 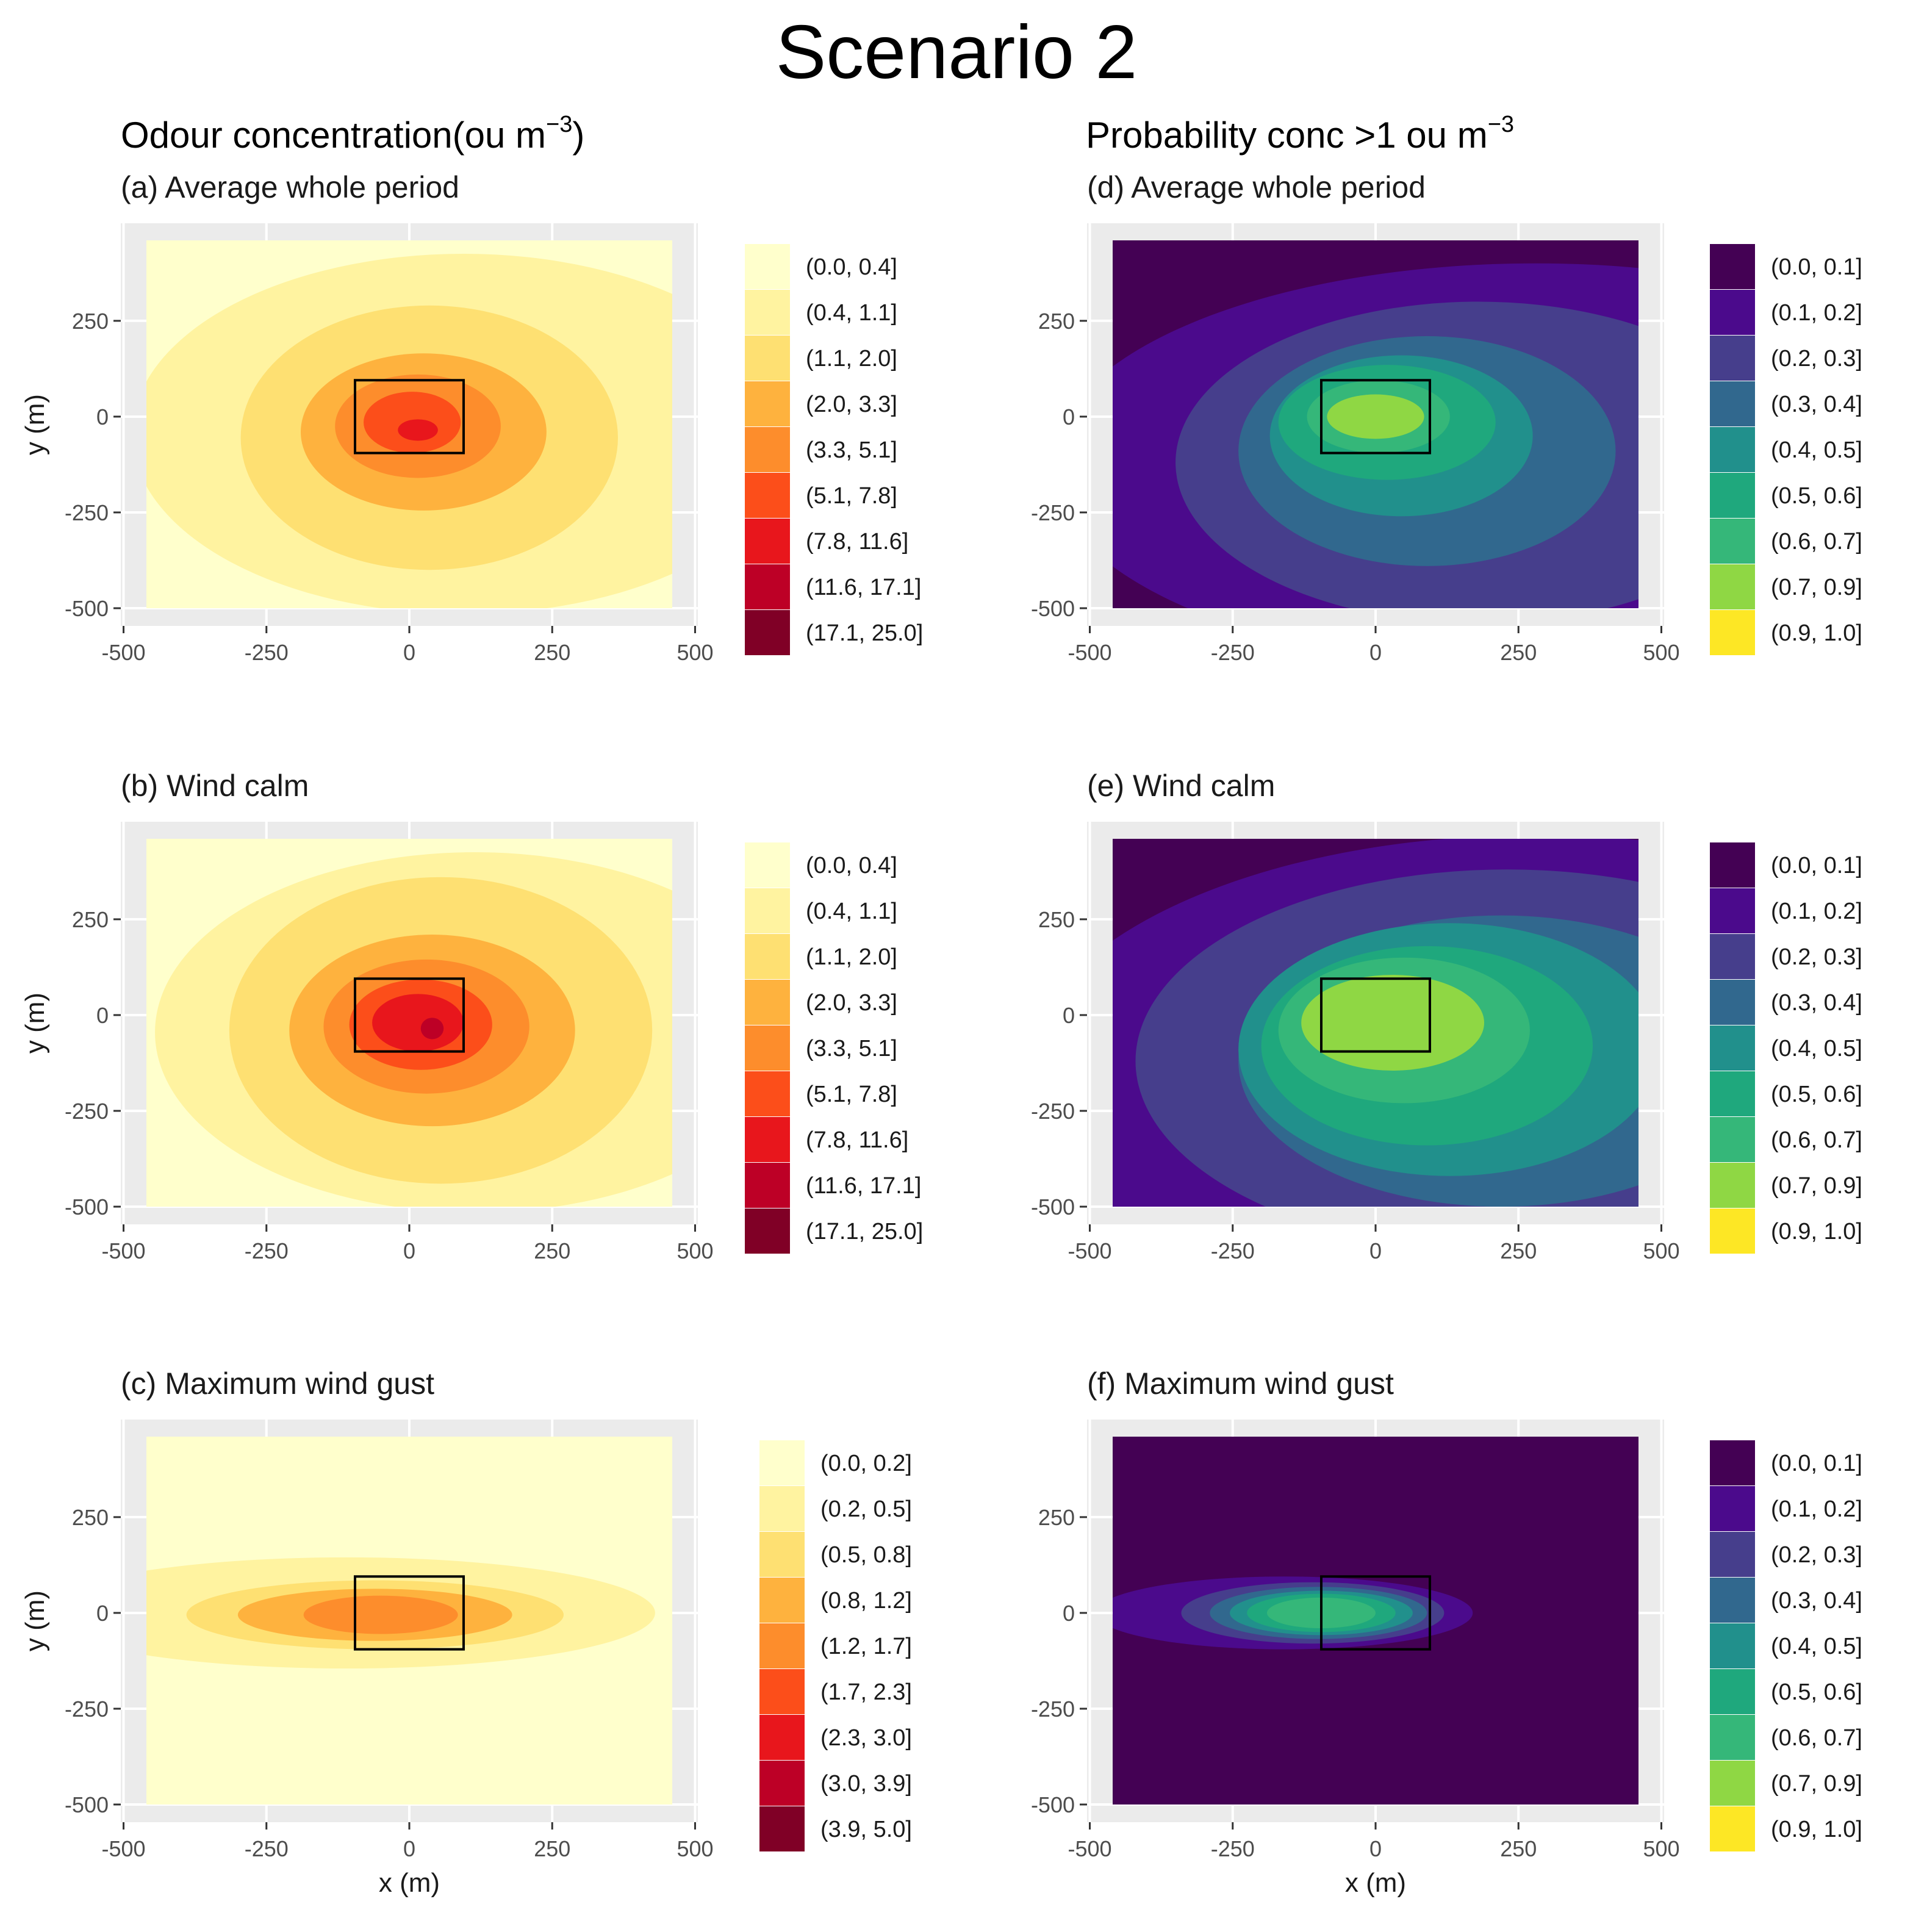 I want to click on y-axis-label-b: y (m), so click(x=35, y=1023).